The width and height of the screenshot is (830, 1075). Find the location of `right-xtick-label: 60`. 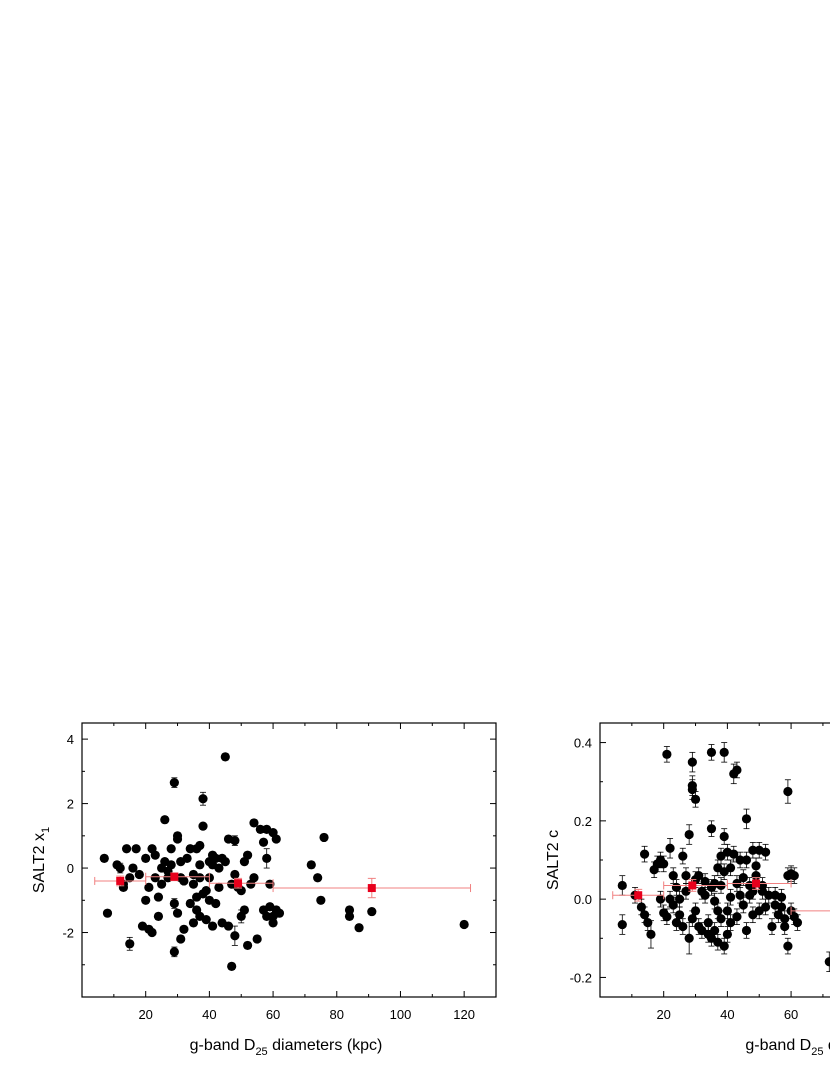

right-xtick-label: 60 is located at coordinates (791, 1014).